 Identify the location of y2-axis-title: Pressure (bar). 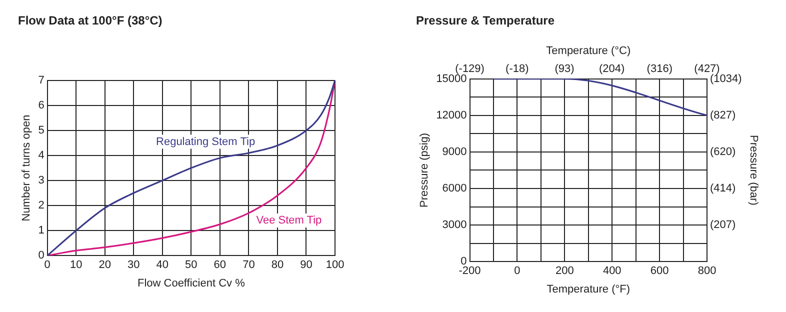
(753, 170).